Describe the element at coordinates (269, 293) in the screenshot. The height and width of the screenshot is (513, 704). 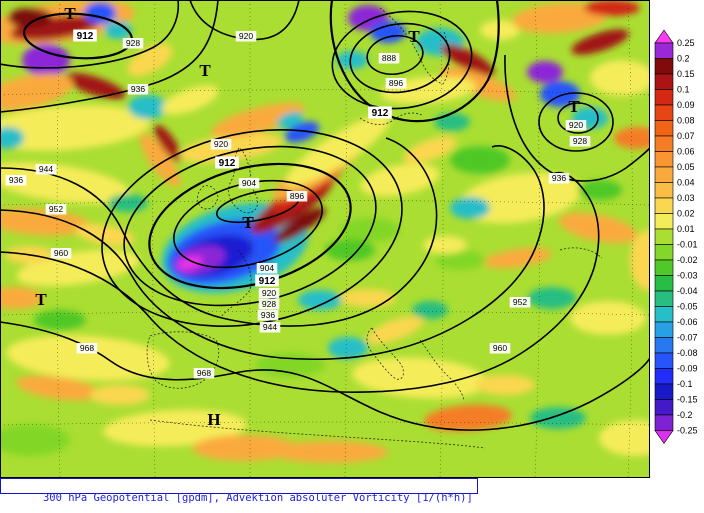
I see `contour-label: 920` at that location.